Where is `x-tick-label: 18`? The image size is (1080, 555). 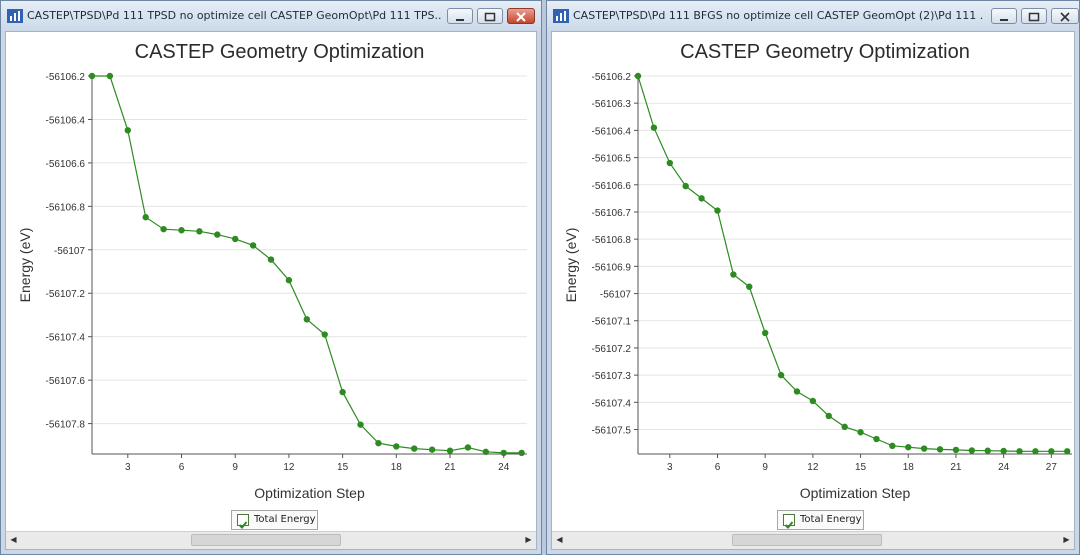
x-tick-label: 18 is located at coordinates (909, 467).